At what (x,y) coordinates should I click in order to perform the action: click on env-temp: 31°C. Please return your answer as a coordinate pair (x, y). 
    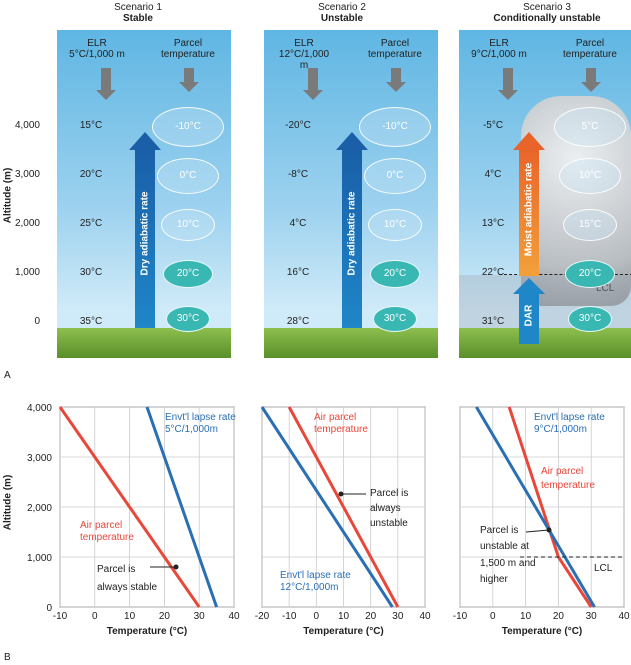
    Looking at the image, I should click on (493, 321).